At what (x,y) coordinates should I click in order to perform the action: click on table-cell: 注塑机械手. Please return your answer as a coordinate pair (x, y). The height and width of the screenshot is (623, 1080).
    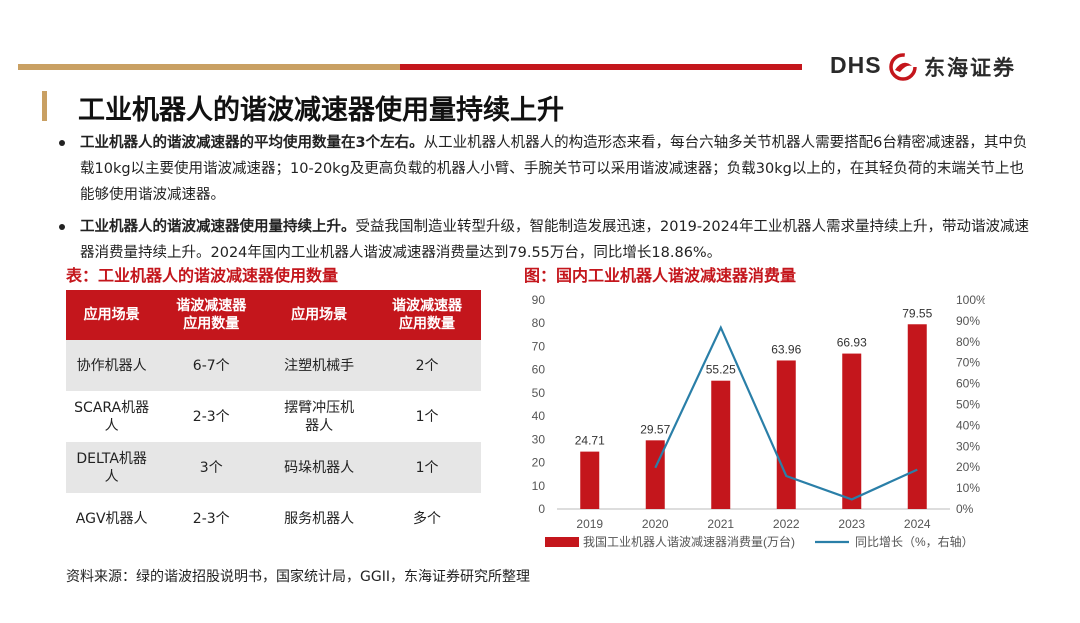
    Looking at the image, I should click on (319, 365).